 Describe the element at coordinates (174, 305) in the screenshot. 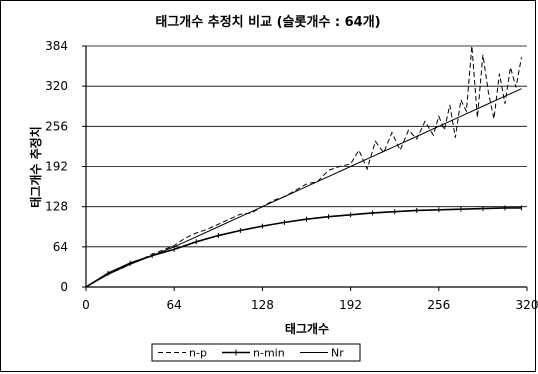

I see `x-tick-label: 64` at that location.